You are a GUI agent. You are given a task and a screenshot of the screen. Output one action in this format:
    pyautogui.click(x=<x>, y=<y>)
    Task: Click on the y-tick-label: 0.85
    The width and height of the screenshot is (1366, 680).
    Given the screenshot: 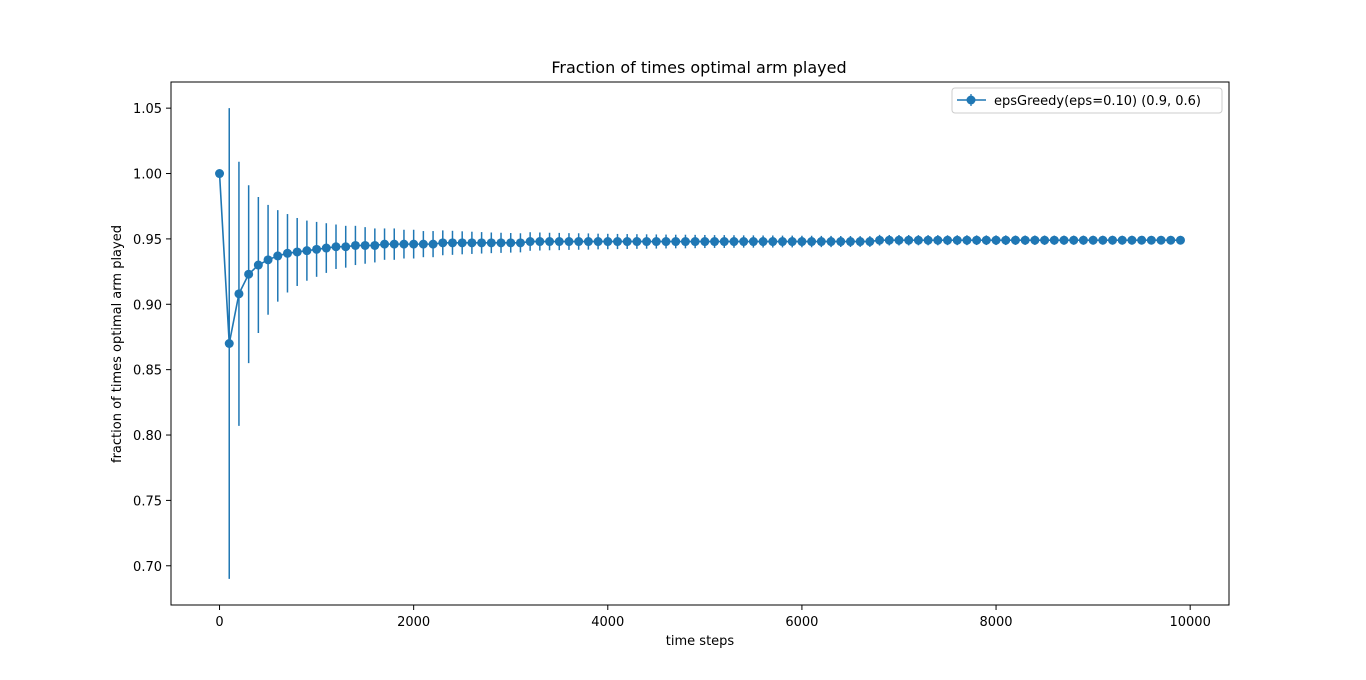 What is the action you would take?
    pyautogui.click(x=147, y=371)
    